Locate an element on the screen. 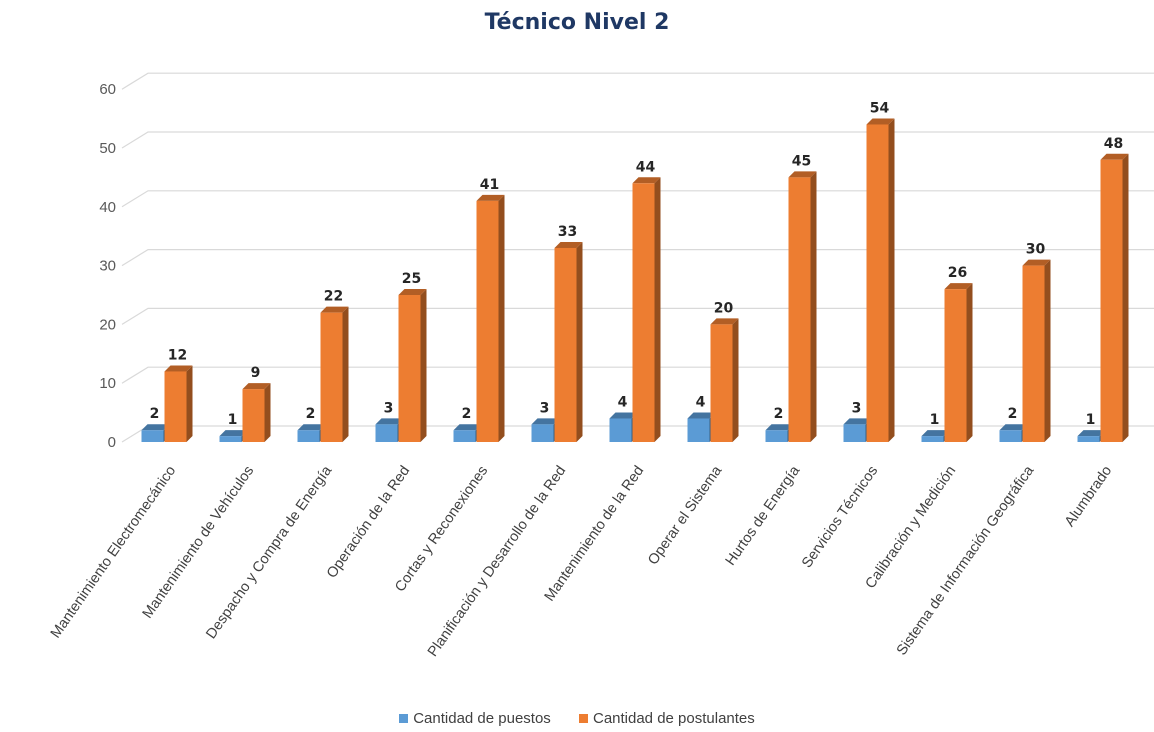  data-label-puestos-5: 3 is located at coordinates (545, 408).